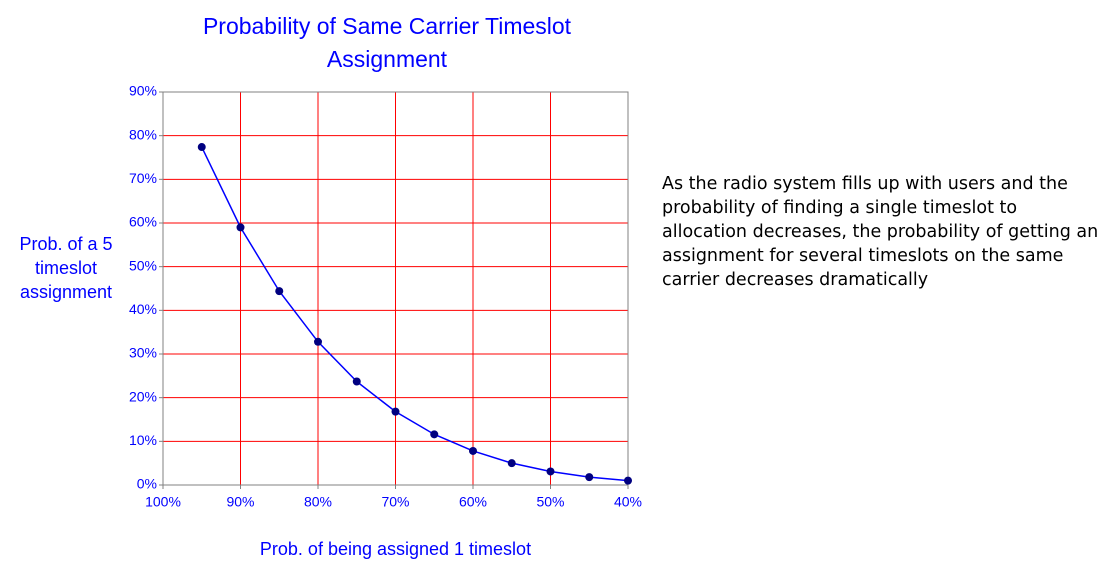 Image resolution: width=1109 pixels, height=563 pixels. I want to click on y-tick-label: 0%, so click(147, 484).